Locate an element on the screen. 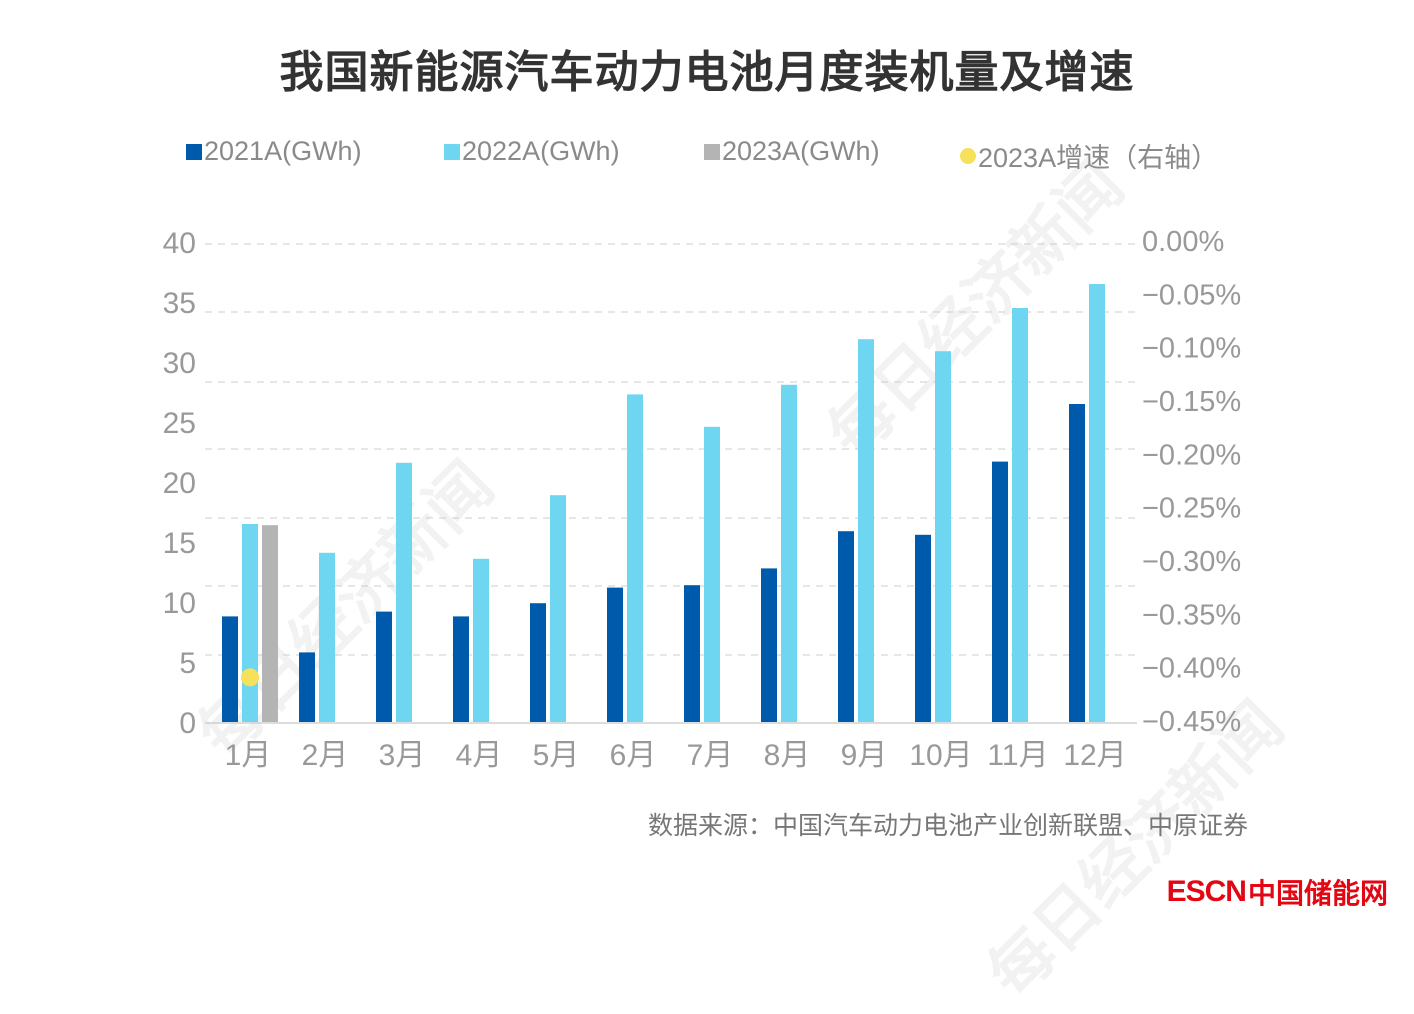  x-tick-label: 5月 is located at coordinates (556, 755).